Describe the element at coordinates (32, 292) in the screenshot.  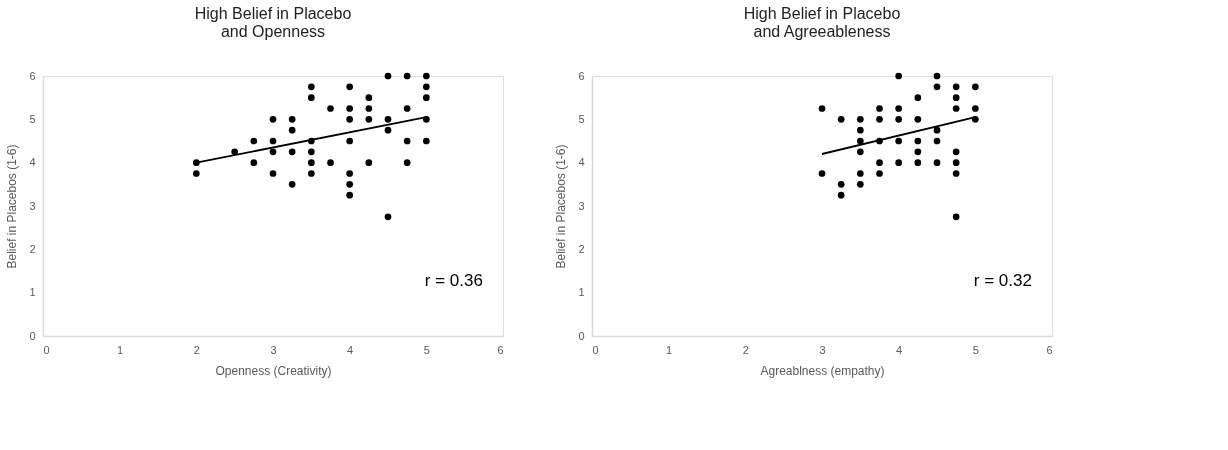
I see `y-tick-label: 1` at that location.